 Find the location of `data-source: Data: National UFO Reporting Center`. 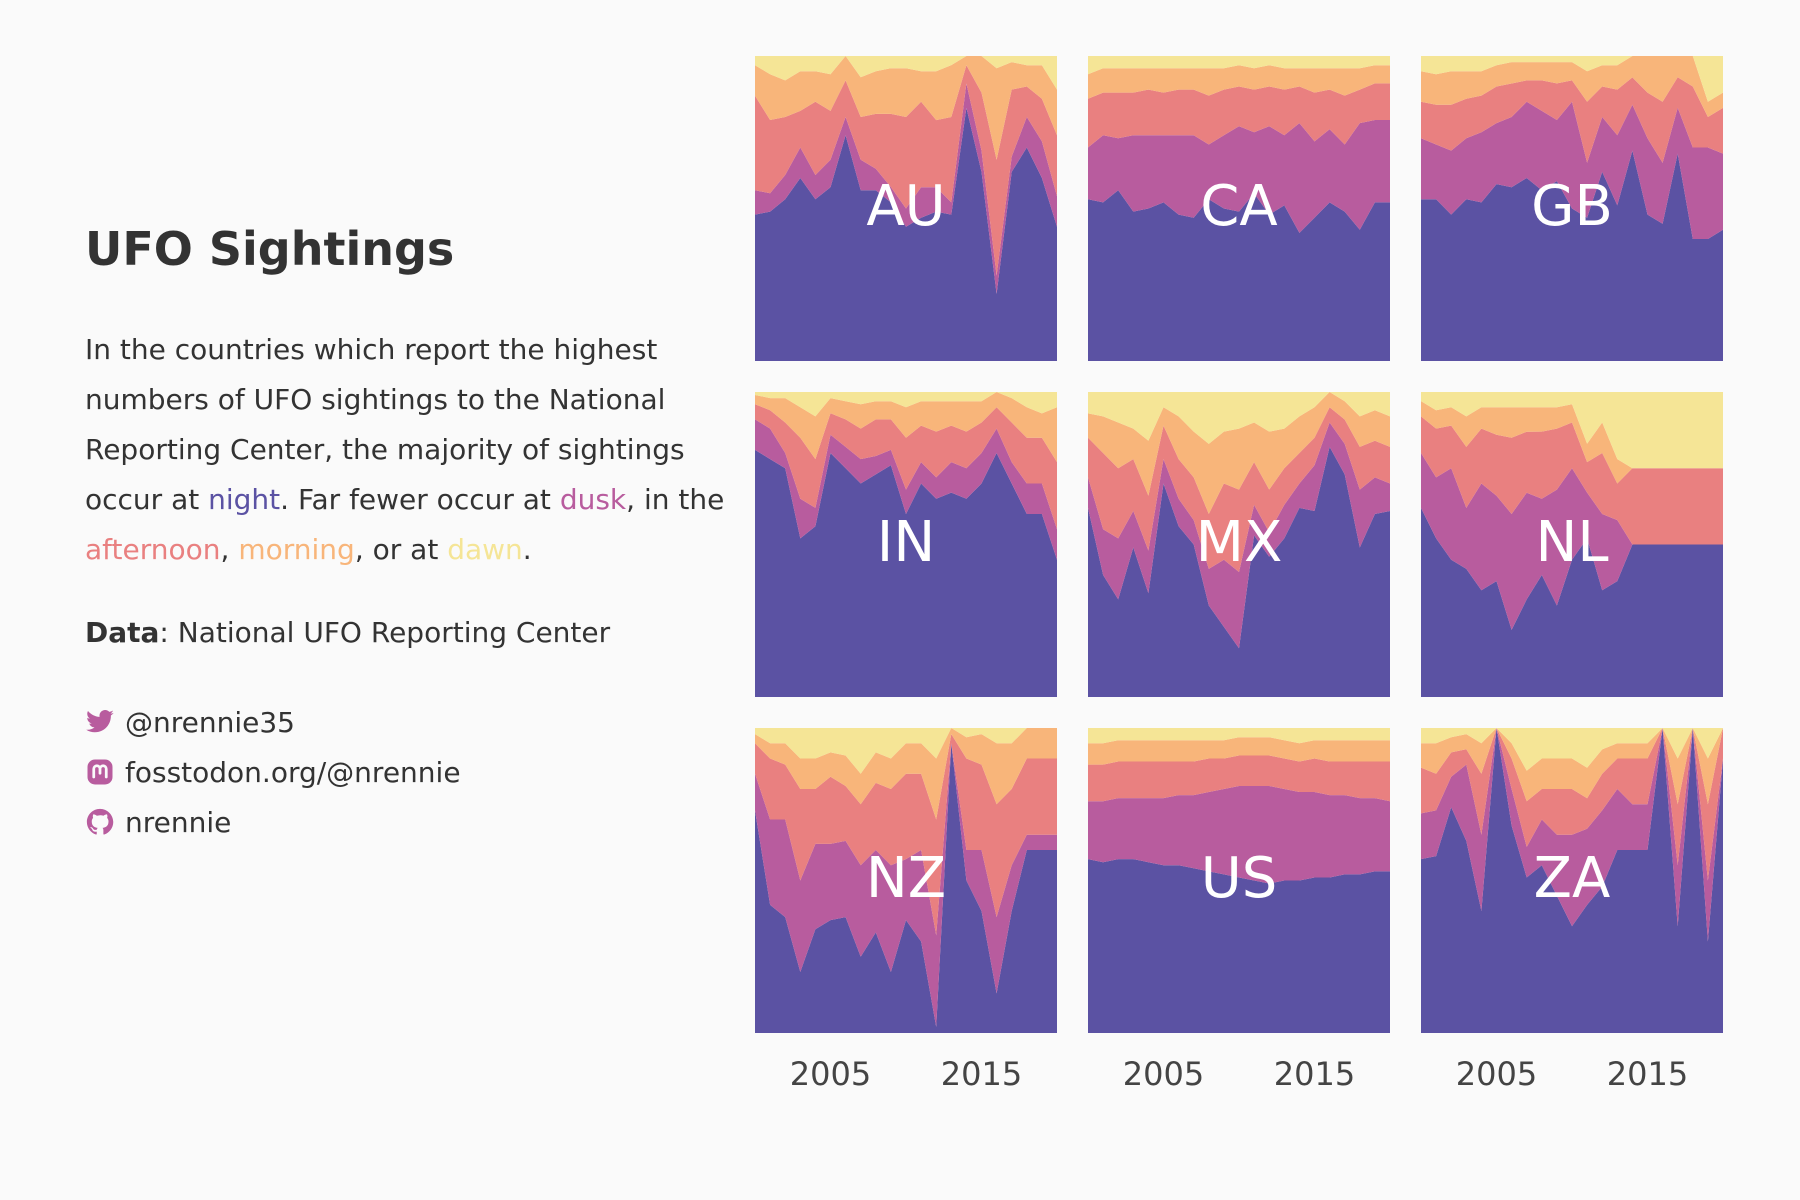

data-source: Data: National UFO Reporting Center is located at coordinates (405, 633).